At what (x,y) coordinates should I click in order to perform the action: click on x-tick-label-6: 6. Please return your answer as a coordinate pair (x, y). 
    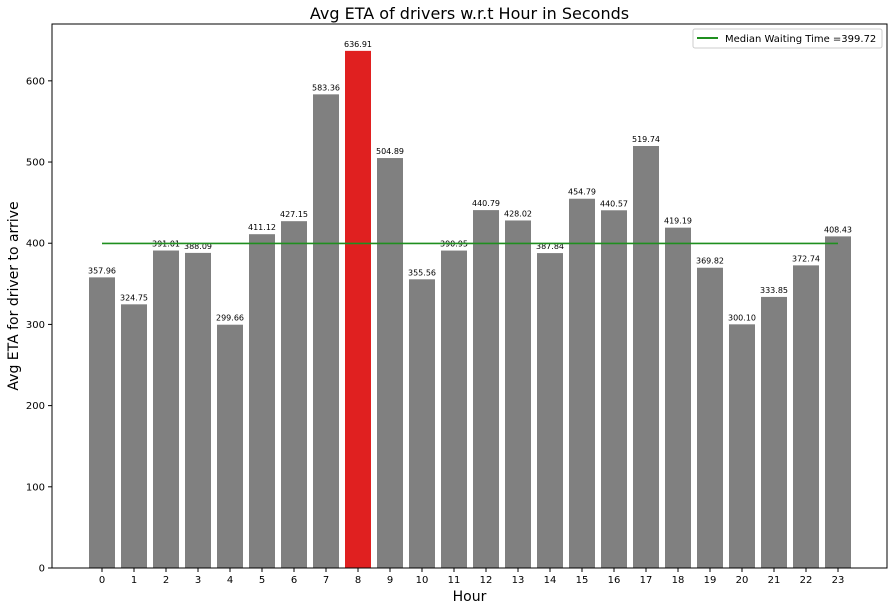
    Looking at the image, I should click on (294, 580).